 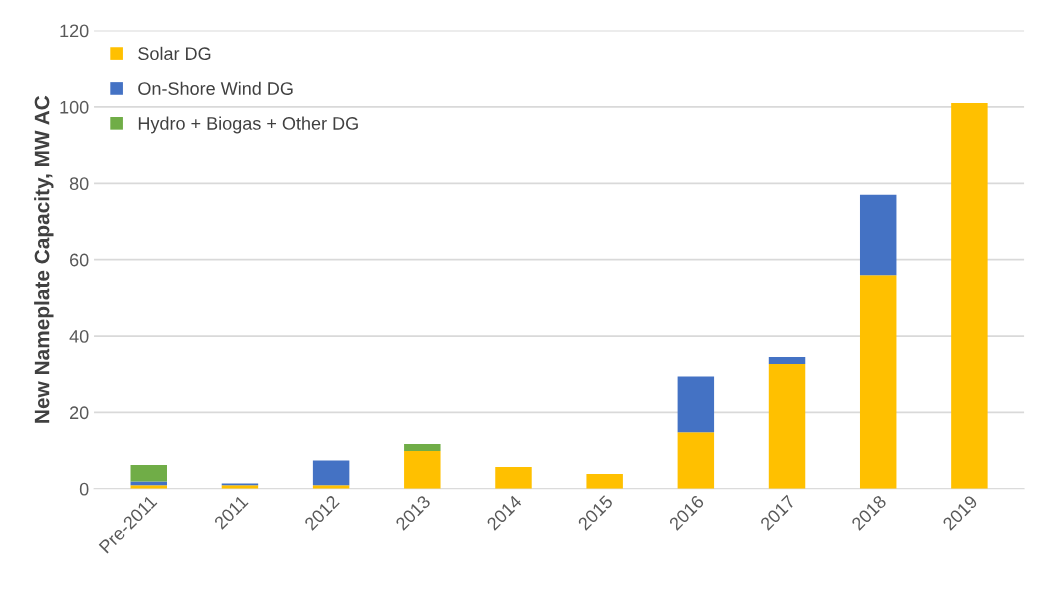 I want to click on y-tick-label: 60, so click(x=79, y=260).